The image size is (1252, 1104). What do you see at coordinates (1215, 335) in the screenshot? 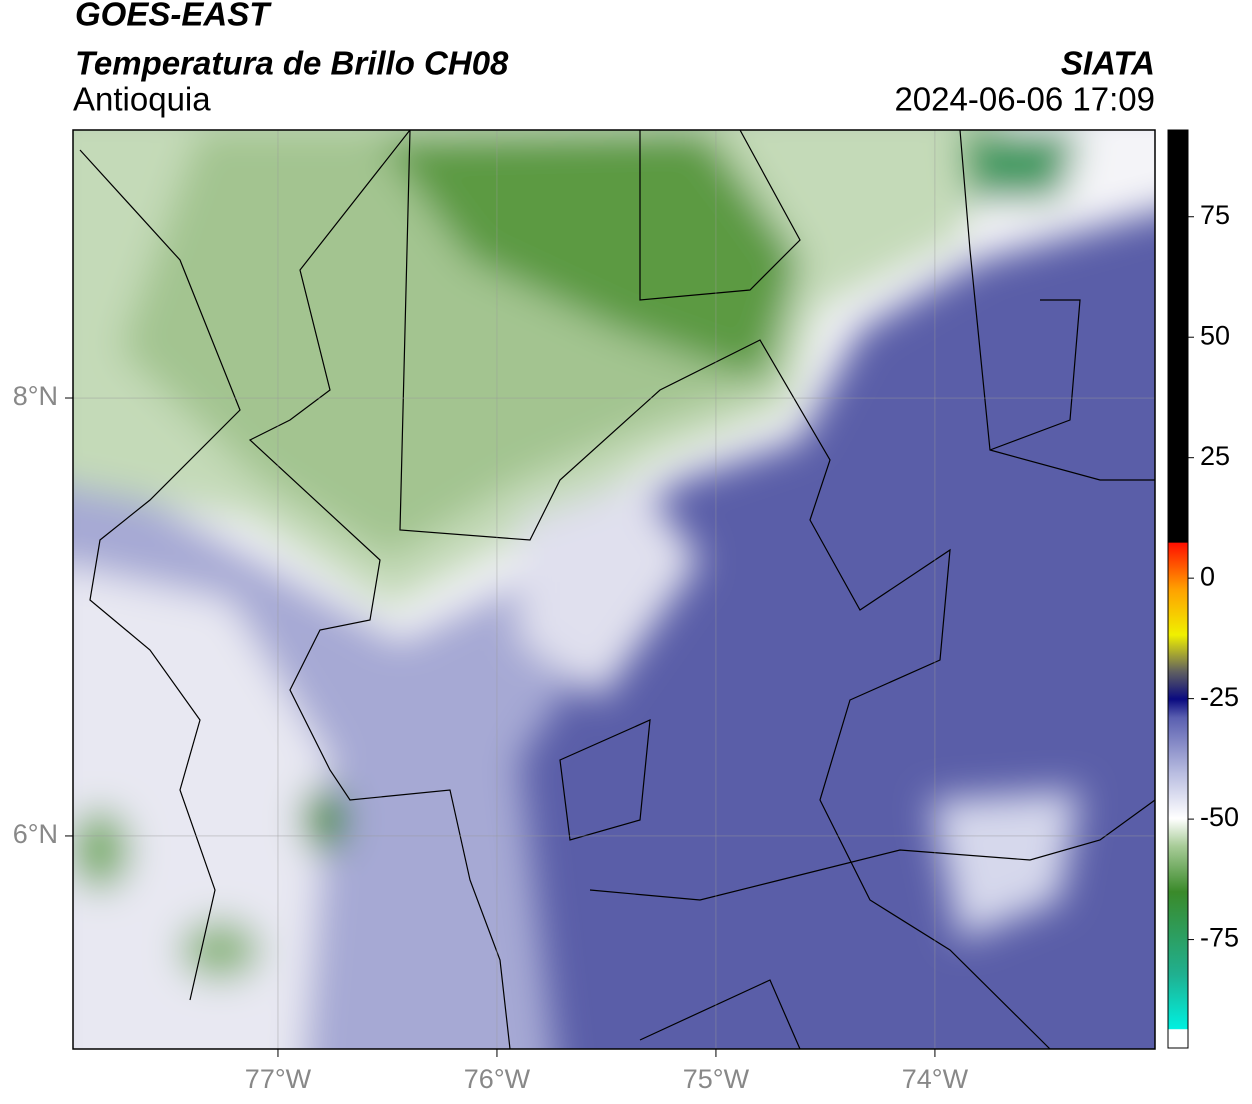
I see `colorbar-tick-label: 50` at bounding box center [1215, 335].